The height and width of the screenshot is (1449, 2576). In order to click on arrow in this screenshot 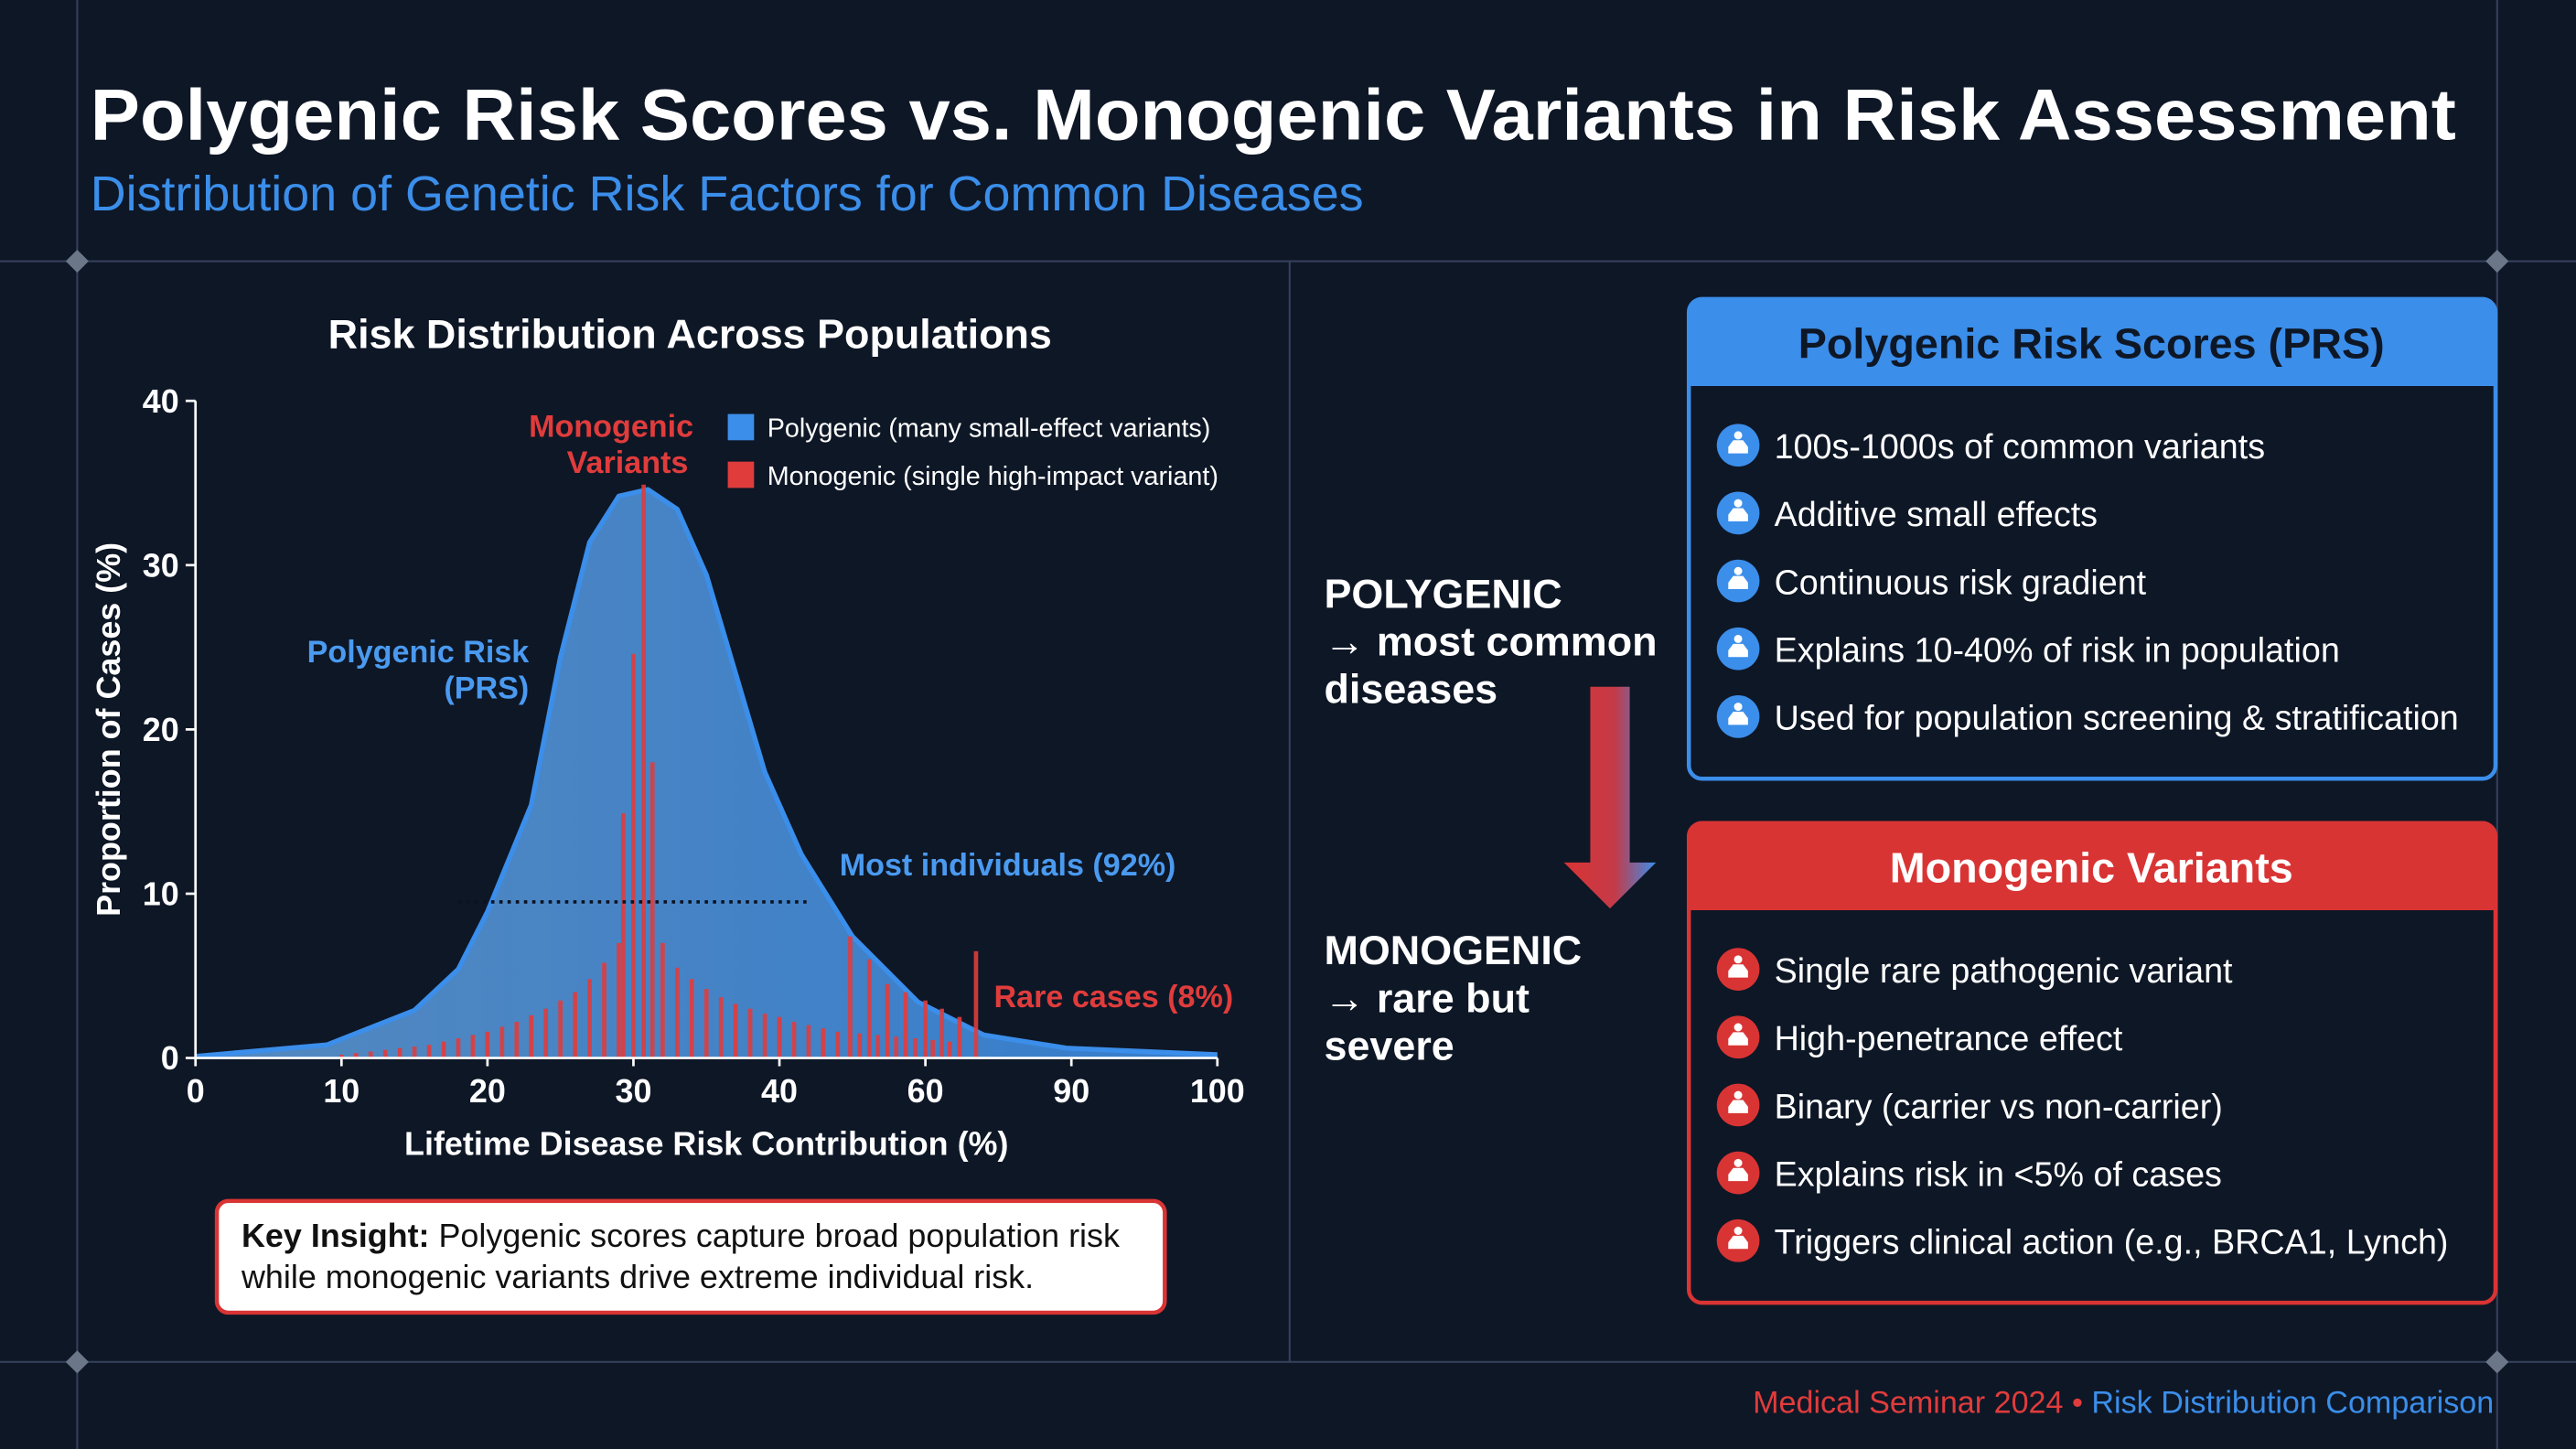, I will do `click(1610, 798)`.